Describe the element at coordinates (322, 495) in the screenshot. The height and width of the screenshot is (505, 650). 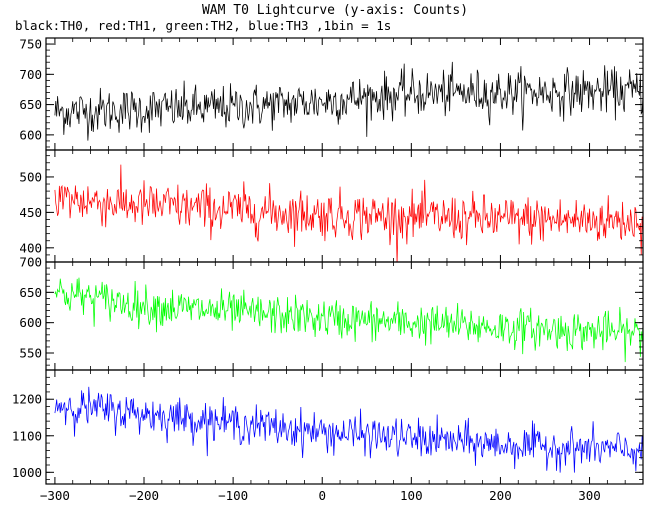
I see `x-tick-label: 0` at that location.